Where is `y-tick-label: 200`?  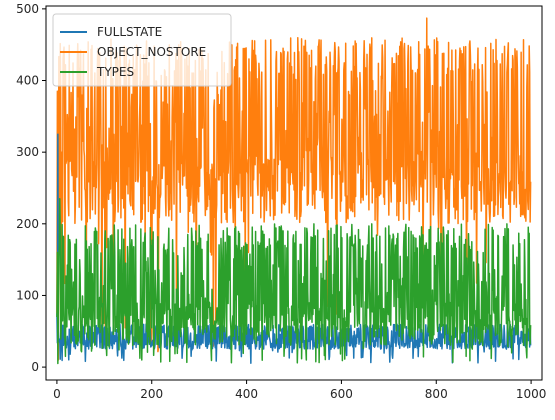
y-tick-label: 200 is located at coordinates (27, 224).